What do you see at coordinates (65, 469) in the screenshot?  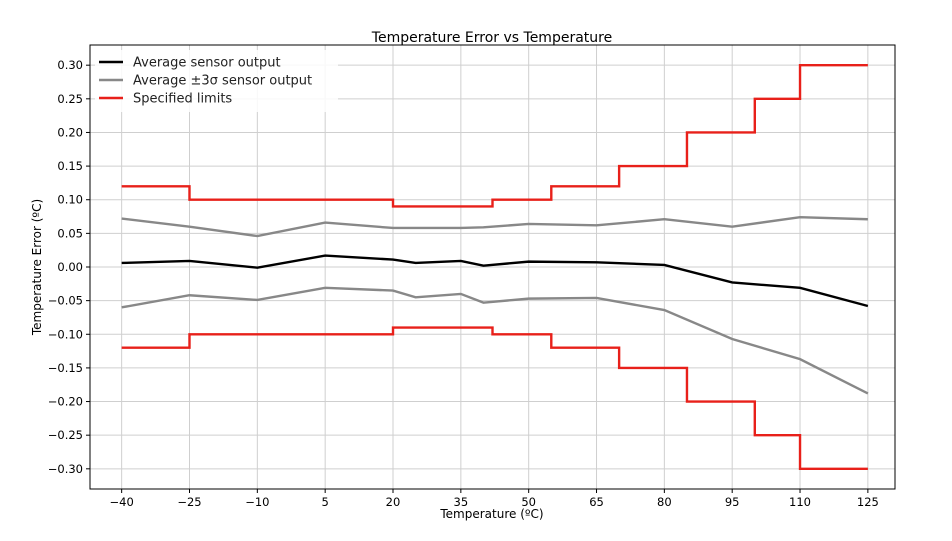 I see `y-tick-label: −0.30` at bounding box center [65, 469].